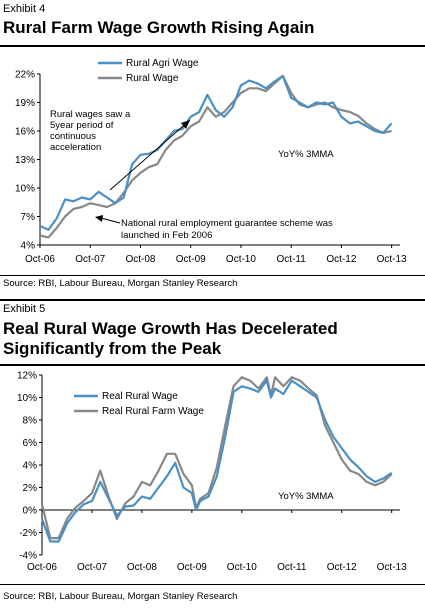 Image resolution: width=425 pixels, height=609 pixels. What do you see at coordinates (212, 365) in the screenshot?
I see `exhibit-5-top-rule` at bounding box center [212, 365].